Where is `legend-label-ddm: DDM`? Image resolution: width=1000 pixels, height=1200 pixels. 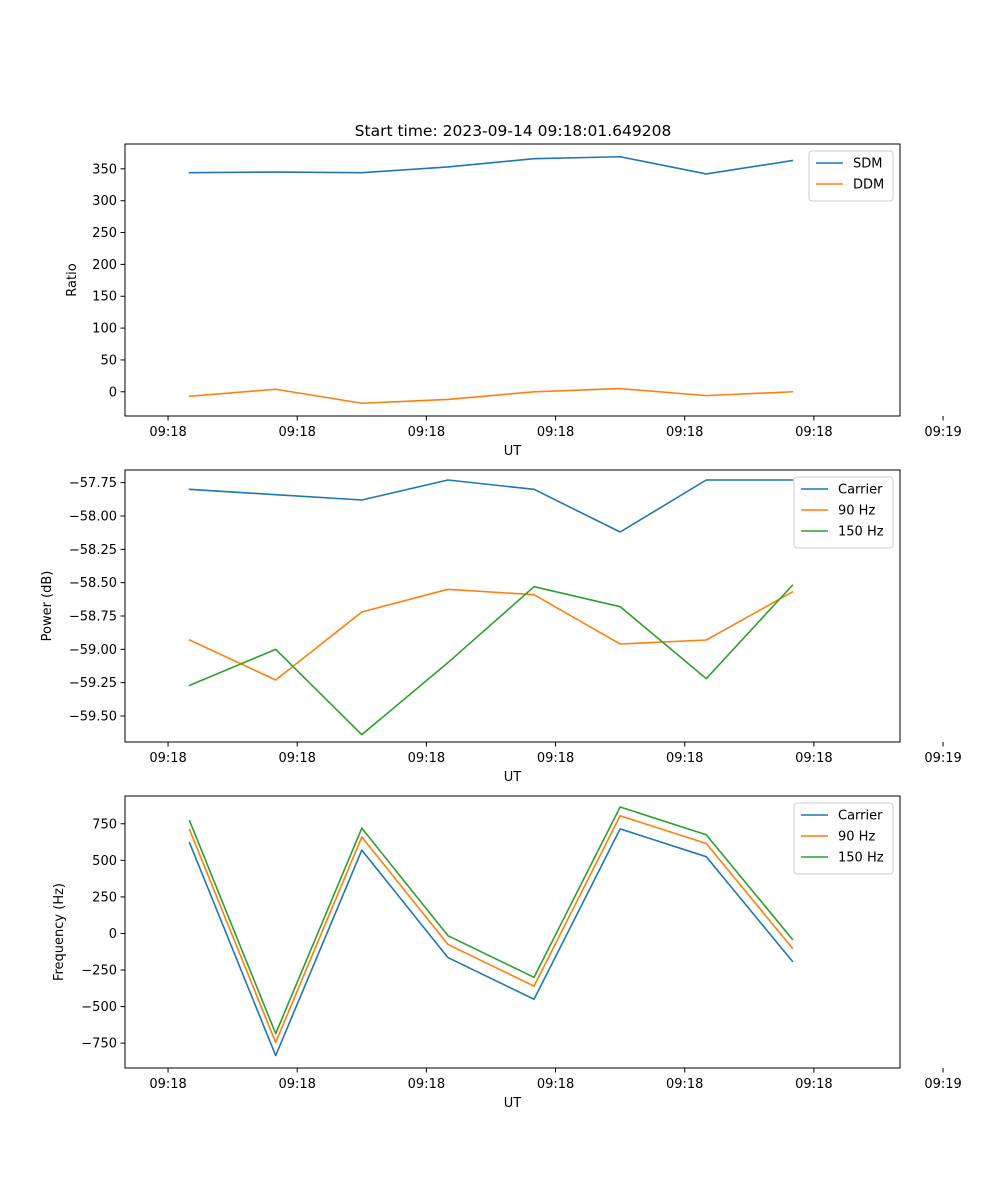 legend-label-ddm: DDM is located at coordinates (868, 185).